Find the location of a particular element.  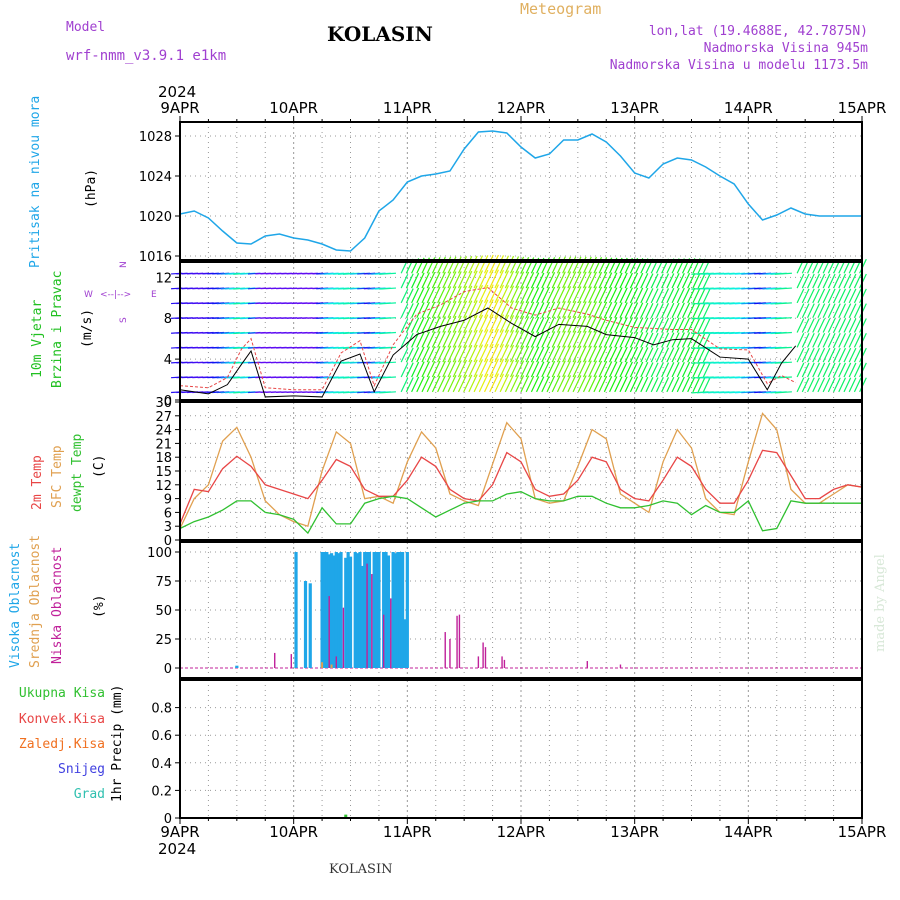

temp-ytick-label: 12 is located at coordinates (163, 486).